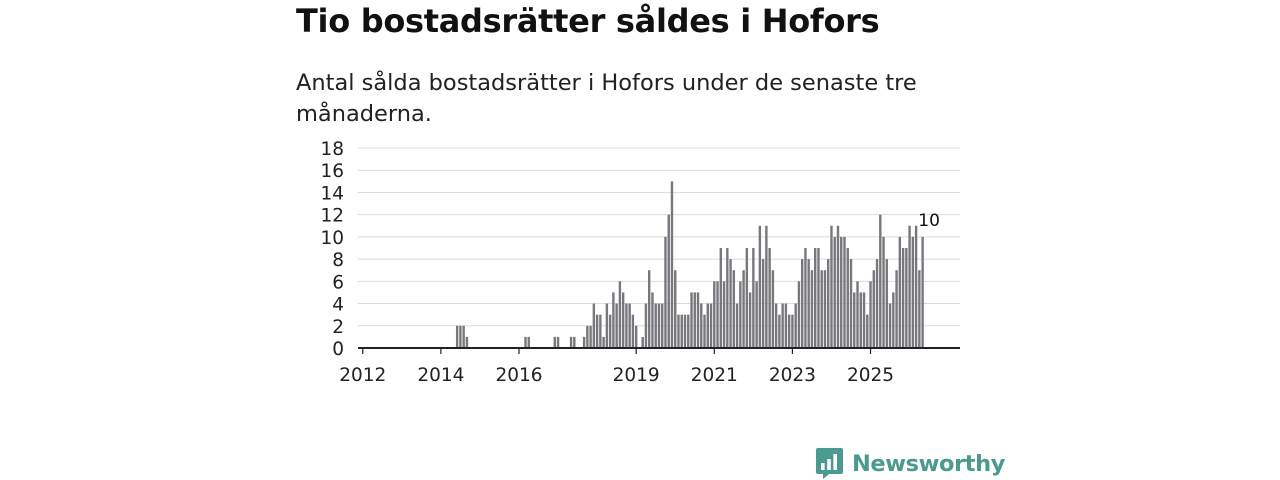  What do you see at coordinates (332, 216) in the screenshot?
I see `y-tick-label: 12` at bounding box center [332, 216].